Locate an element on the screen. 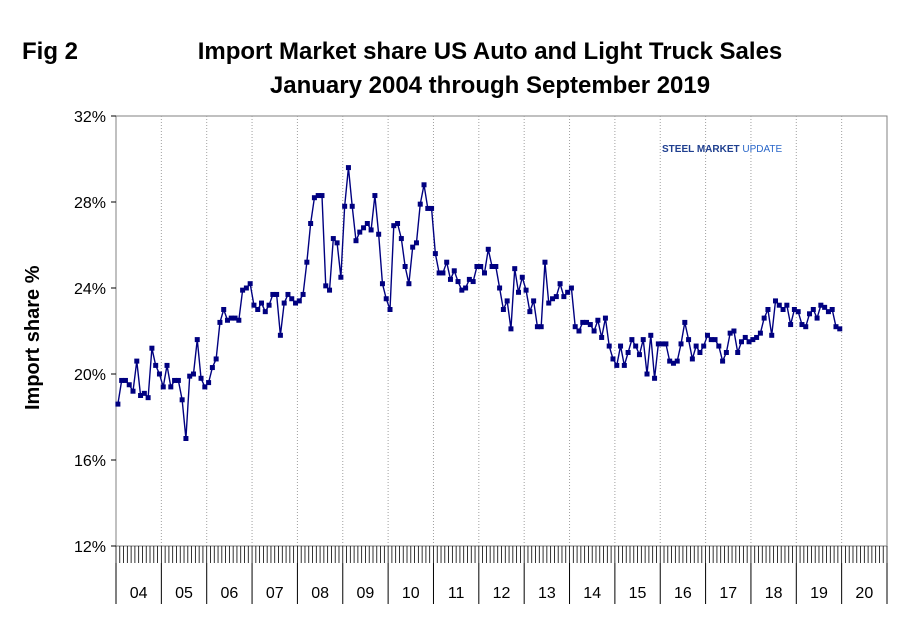 The width and height of the screenshot is (910, 622). year-label: 18 is located at coordinates (774, 593).